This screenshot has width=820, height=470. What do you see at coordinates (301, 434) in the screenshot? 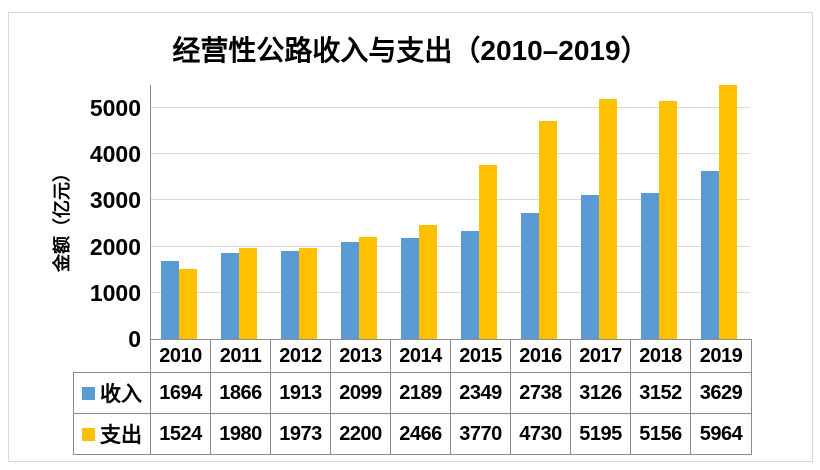
I see `value-cell-expense-2012: 1973` at bounding box center [301, 434].